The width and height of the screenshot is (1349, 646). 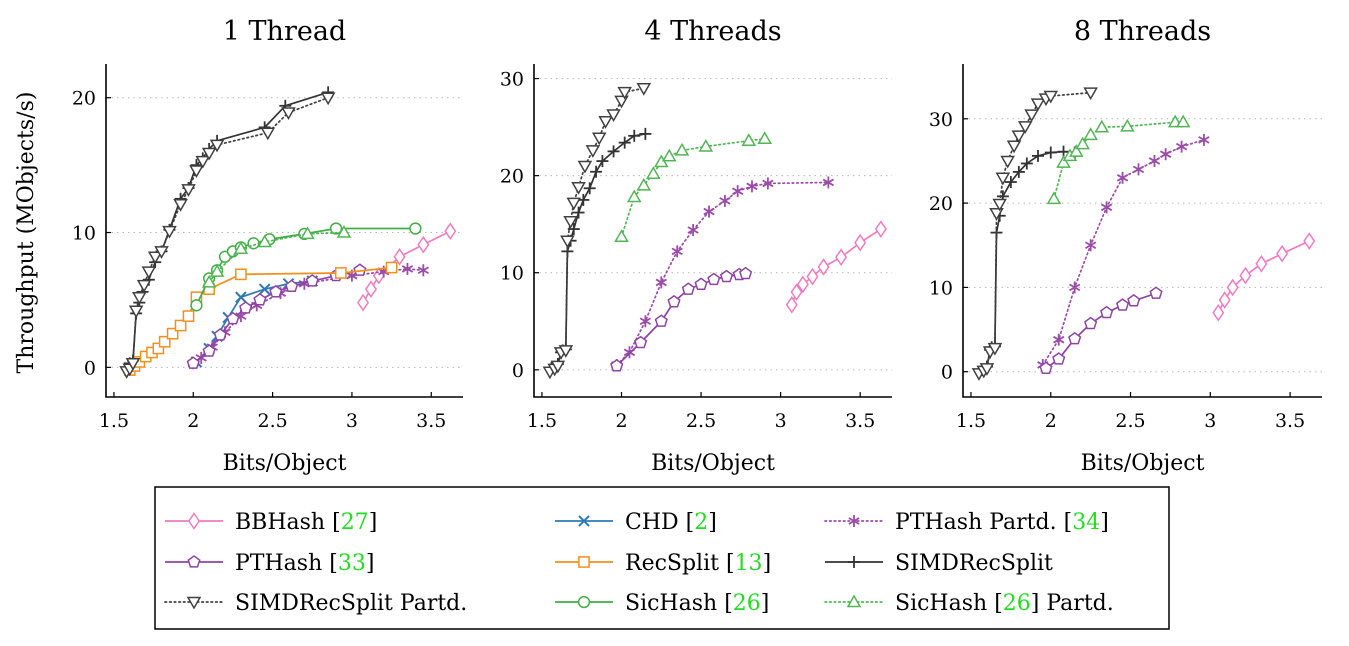 What do you see at coordinates (698, 563) in the screenshot?
I see `legend-label: RecSplit [13]` at bounding box center [698, 563].